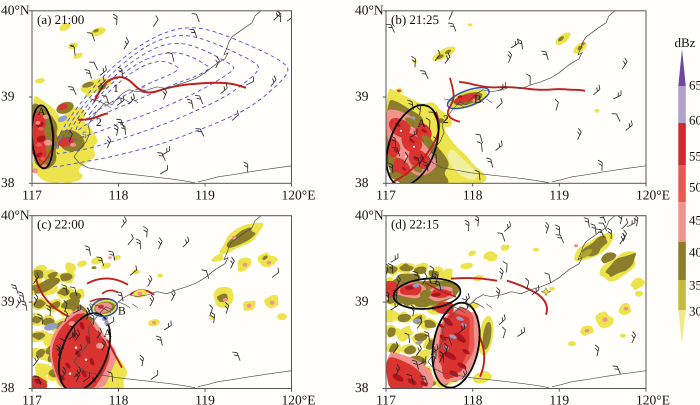  I want to click on svg-text: 50, so click(694, 187).